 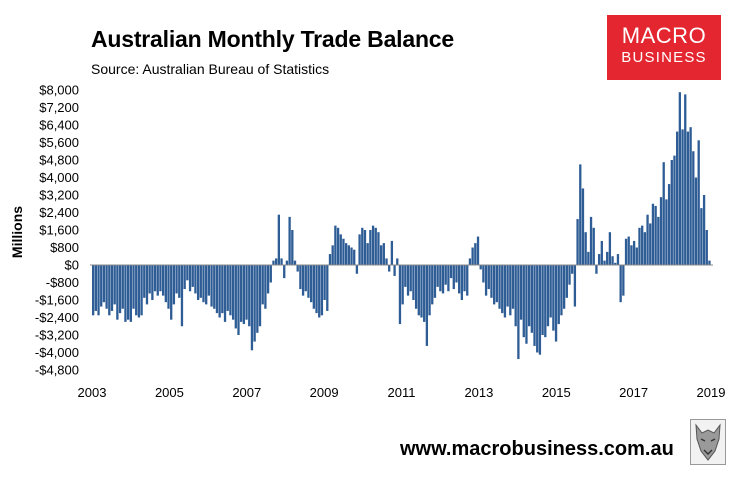 What do you see at coordinates (57, 300) in the screenshot?
I see `y-tick-label: -$1,600` at bounding box center [57, 300].